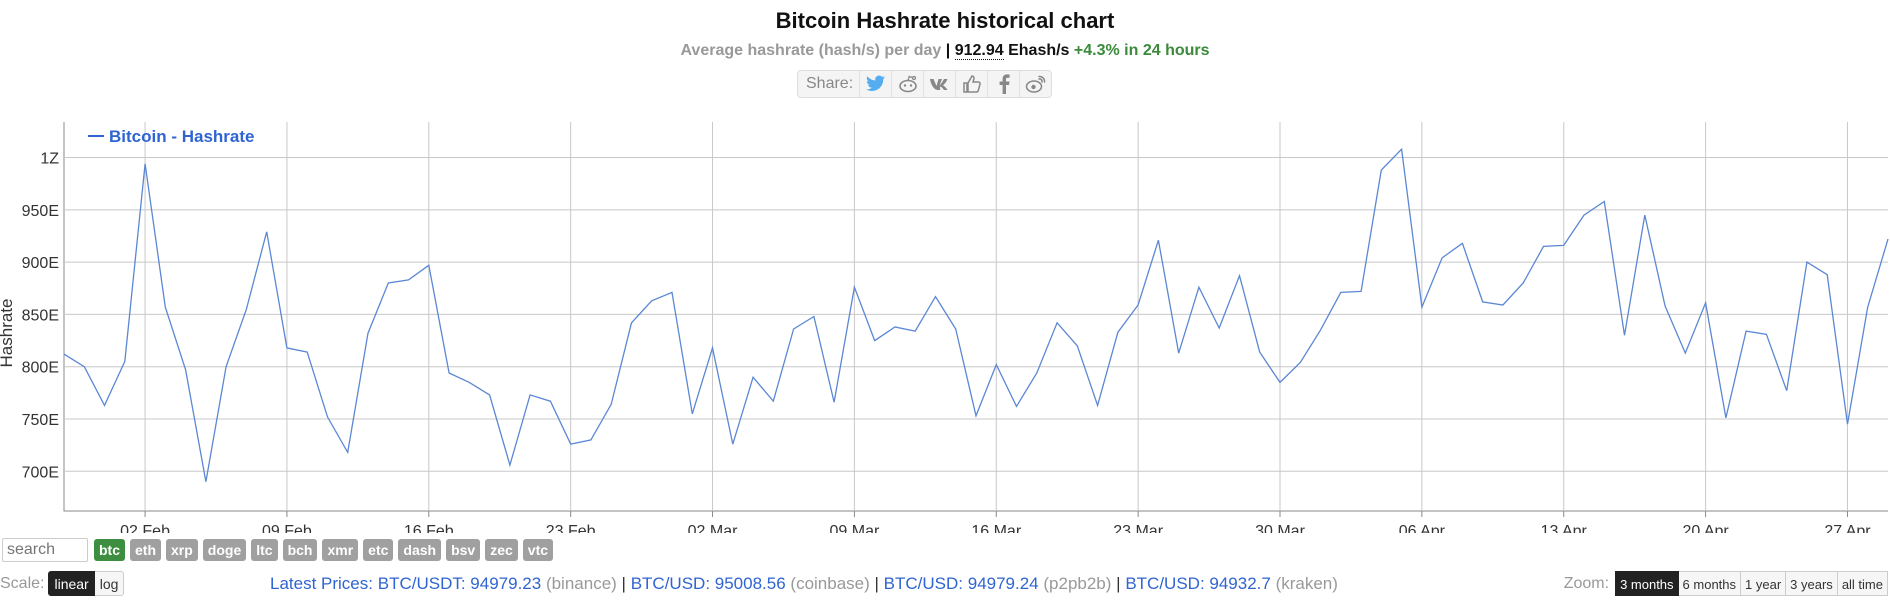 This screenshot has height=611, width=1890. What do you see at coordinates (145, 550) in the screenshot?
I see `coin-eth-button: eth` at bounding box center [145, 550].